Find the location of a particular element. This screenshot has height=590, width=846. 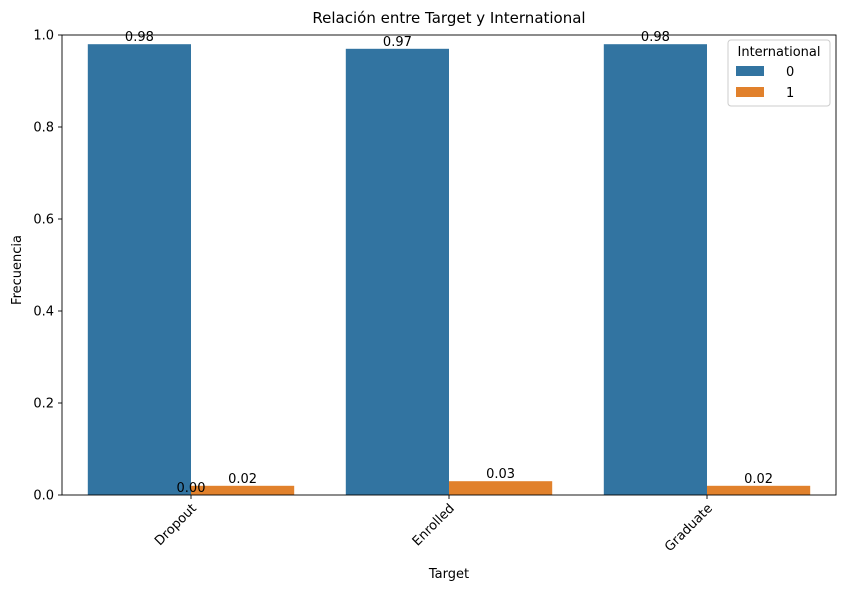

y-tick-label: 0.4 is located at coordinates (43, 312).